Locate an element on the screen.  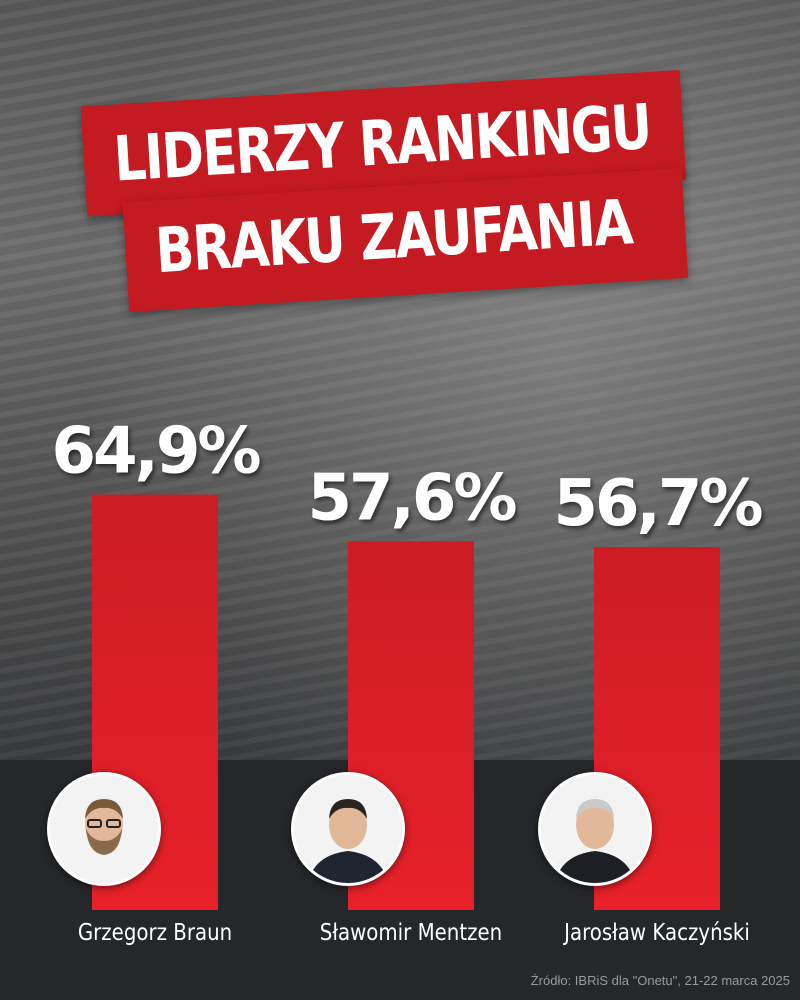
value-label-1: 64,9% is located at coordinates (155, 452).